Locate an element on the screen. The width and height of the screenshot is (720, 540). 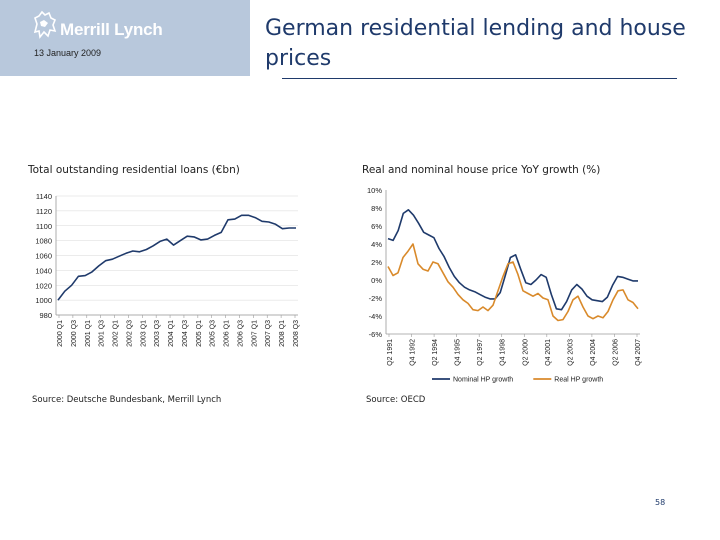
y-tick-label: 10% is located at coordinates (374, 190).